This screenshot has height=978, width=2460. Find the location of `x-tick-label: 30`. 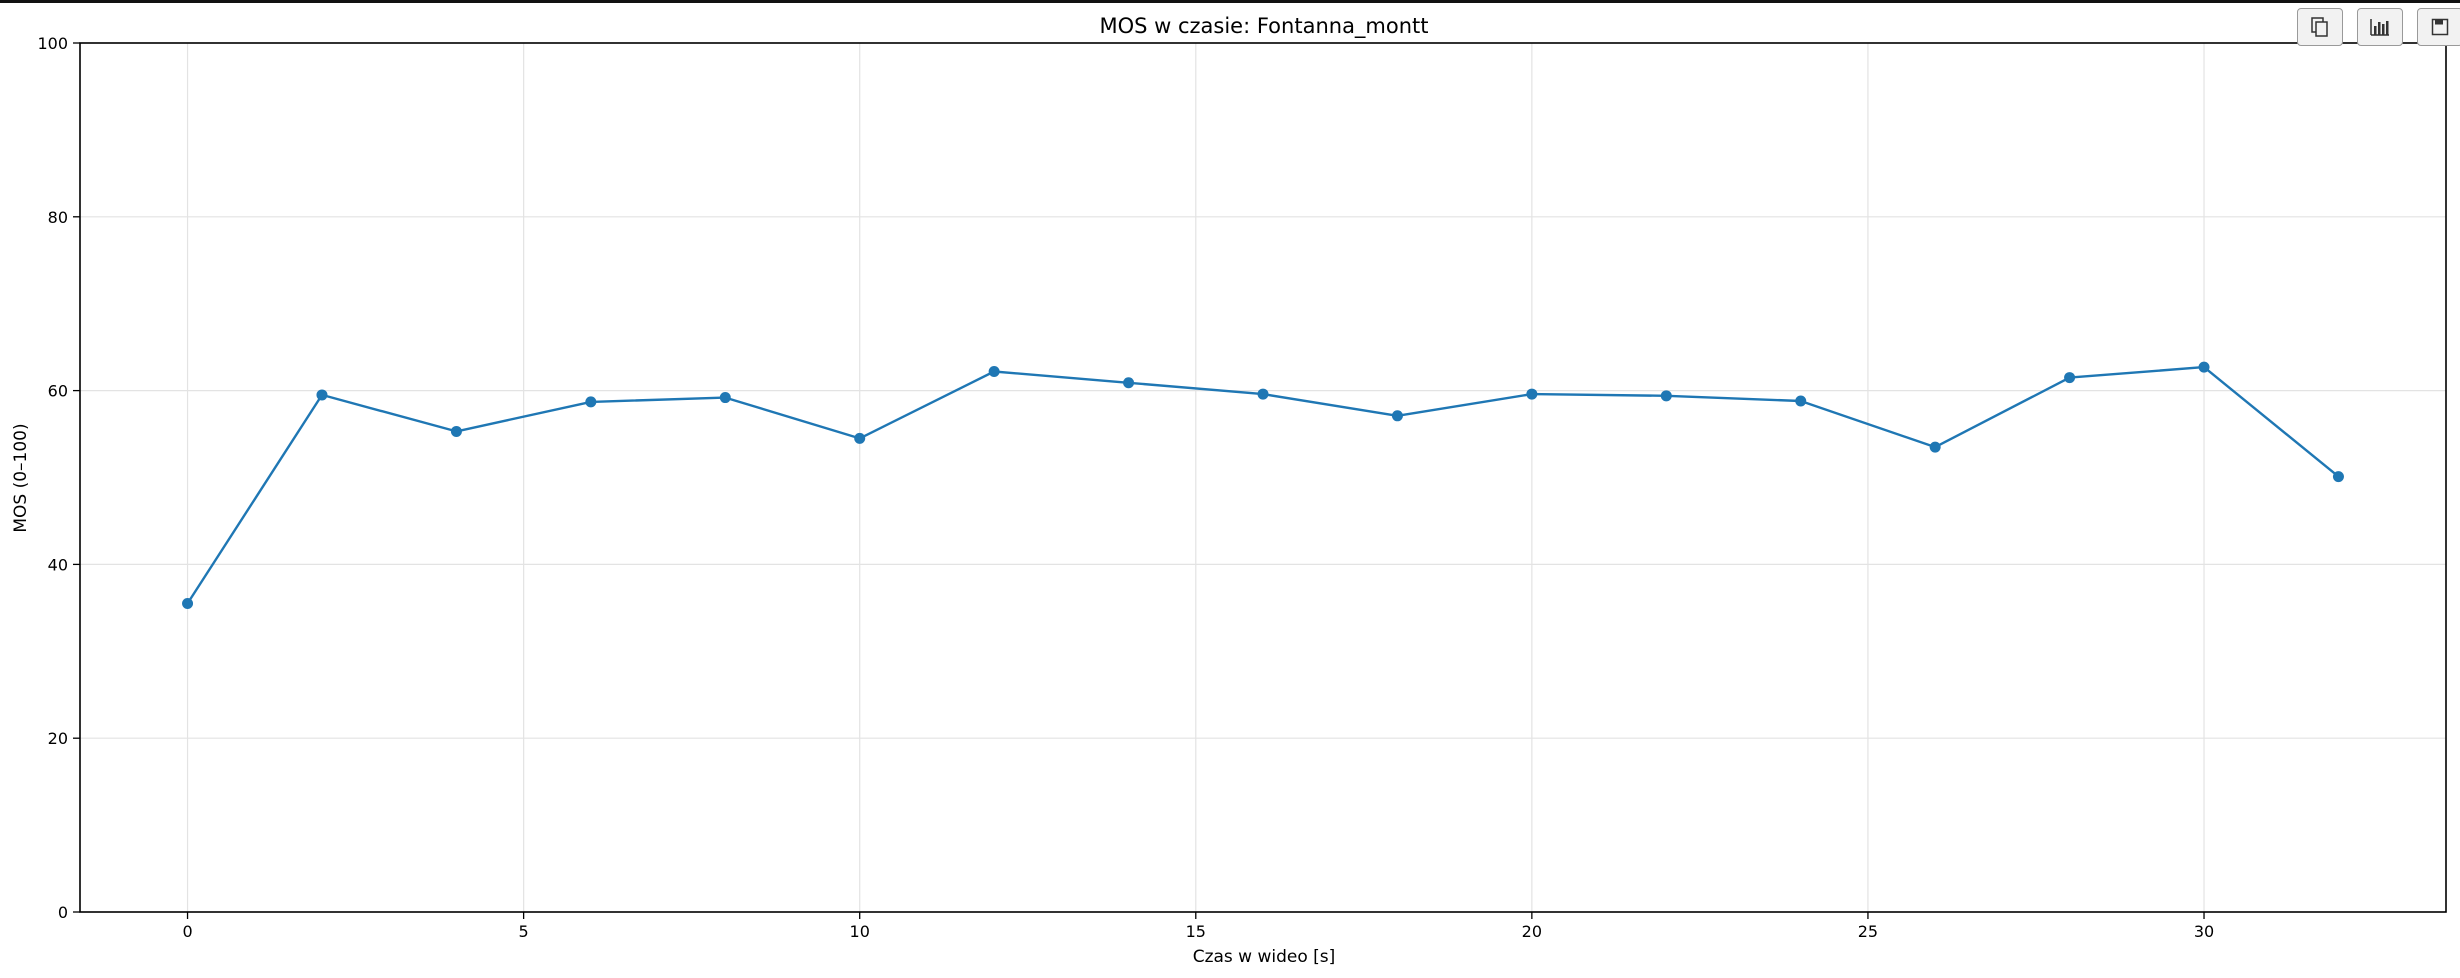

x-tick-label: 30 is located at coordinates (2204, 931).